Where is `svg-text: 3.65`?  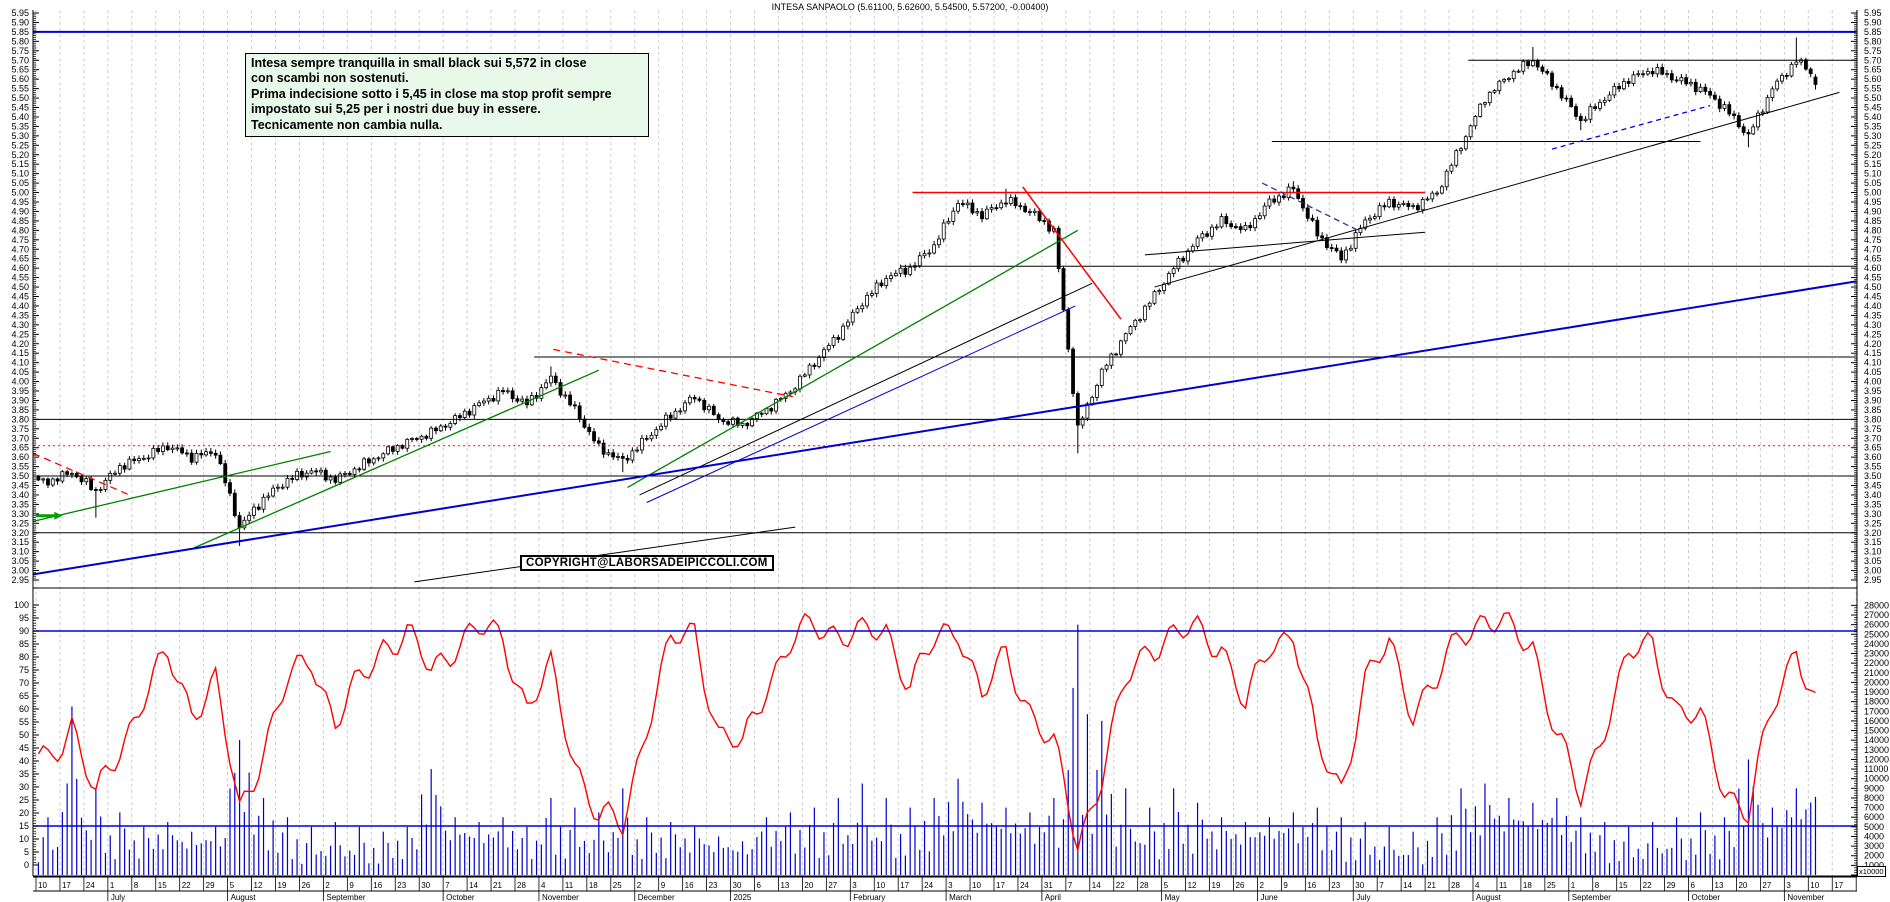 svg-text: 3.65 is located at coordinates (20, 448).